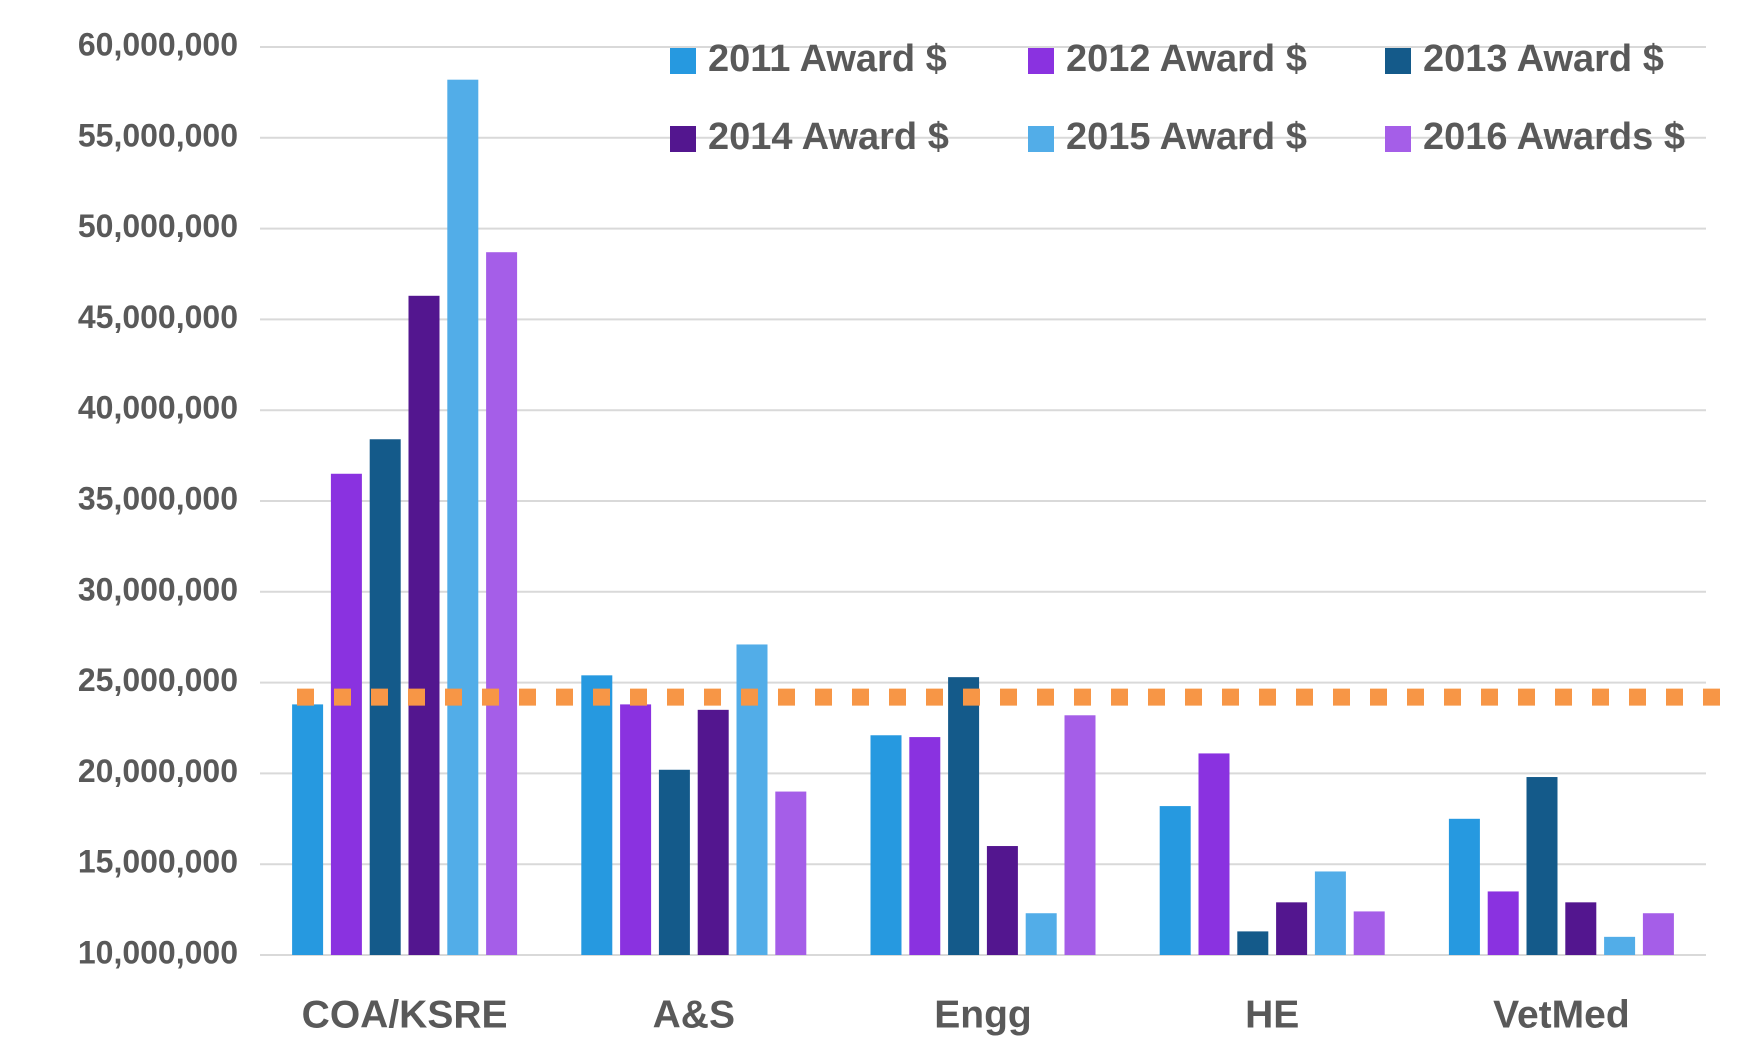  Describe the element at coordinates (405, 1014) in the screenshot. I see `x-tick-label: COA/KSRE` at that location.